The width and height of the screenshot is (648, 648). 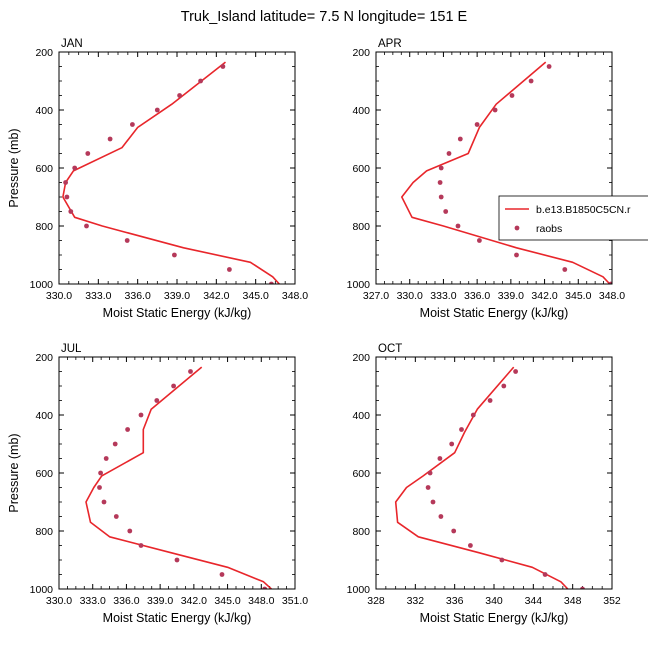 I want to click on jul-plot-frame, so click(x=177, y=473).